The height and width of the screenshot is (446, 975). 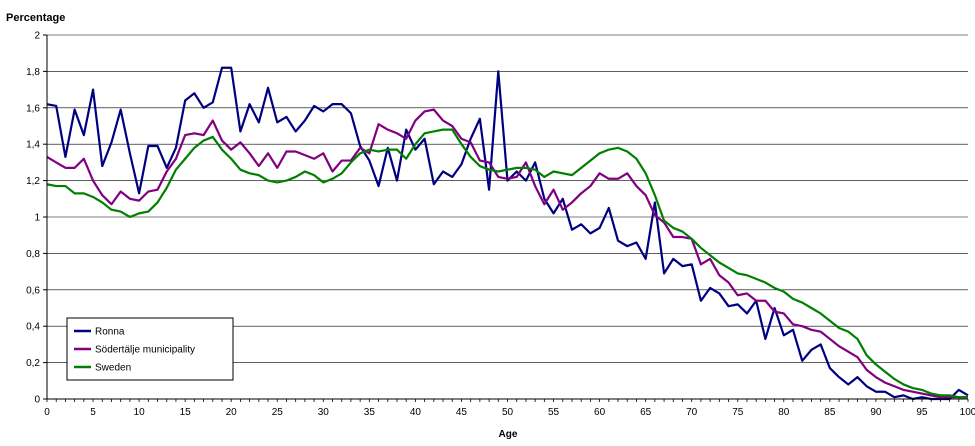 I want to click on y-tick-label: 0,6, so click(x=33, y=290).